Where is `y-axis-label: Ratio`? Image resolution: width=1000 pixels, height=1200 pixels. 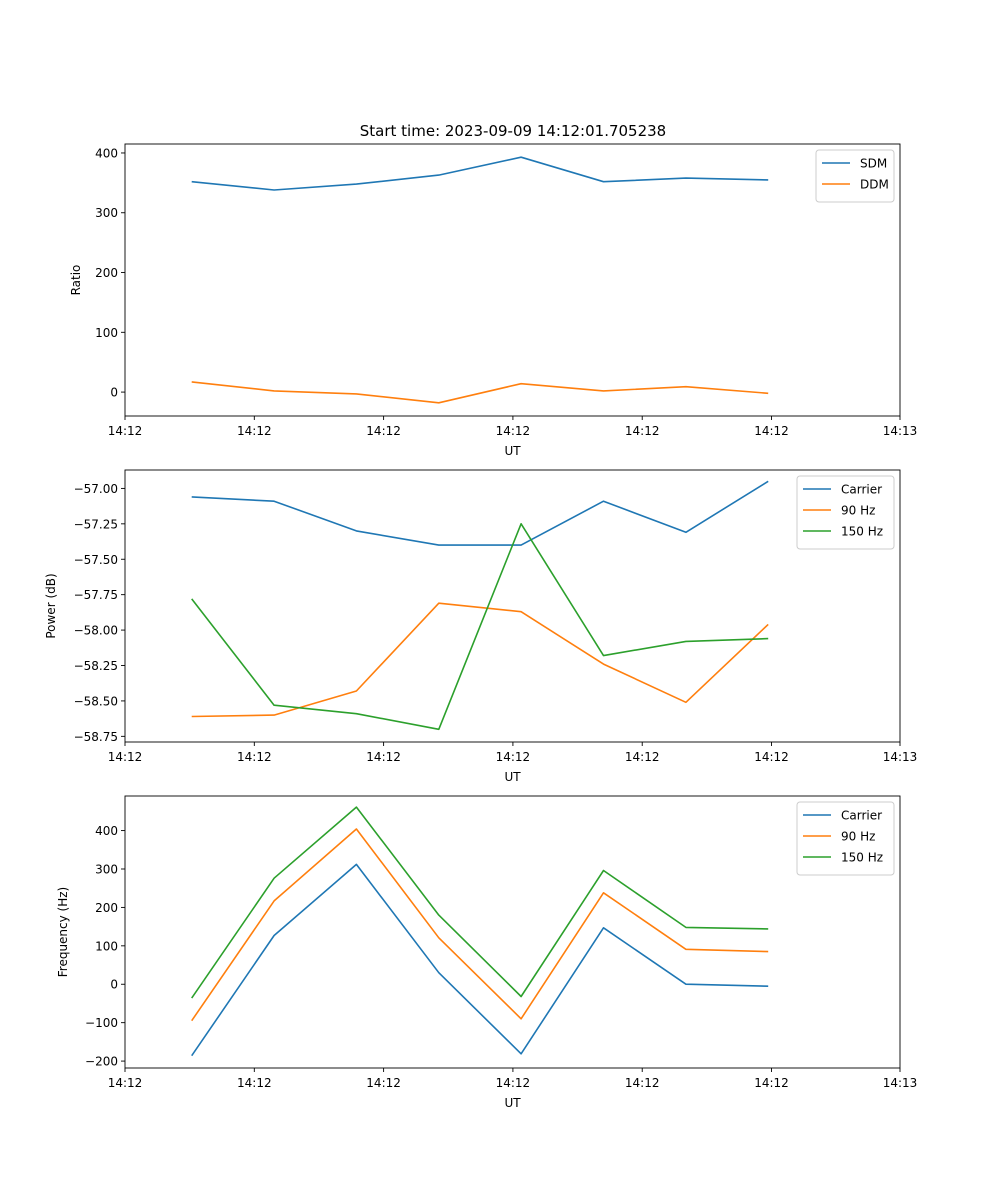 y-axis-label: Ratio is located at coordinates (76, 280).